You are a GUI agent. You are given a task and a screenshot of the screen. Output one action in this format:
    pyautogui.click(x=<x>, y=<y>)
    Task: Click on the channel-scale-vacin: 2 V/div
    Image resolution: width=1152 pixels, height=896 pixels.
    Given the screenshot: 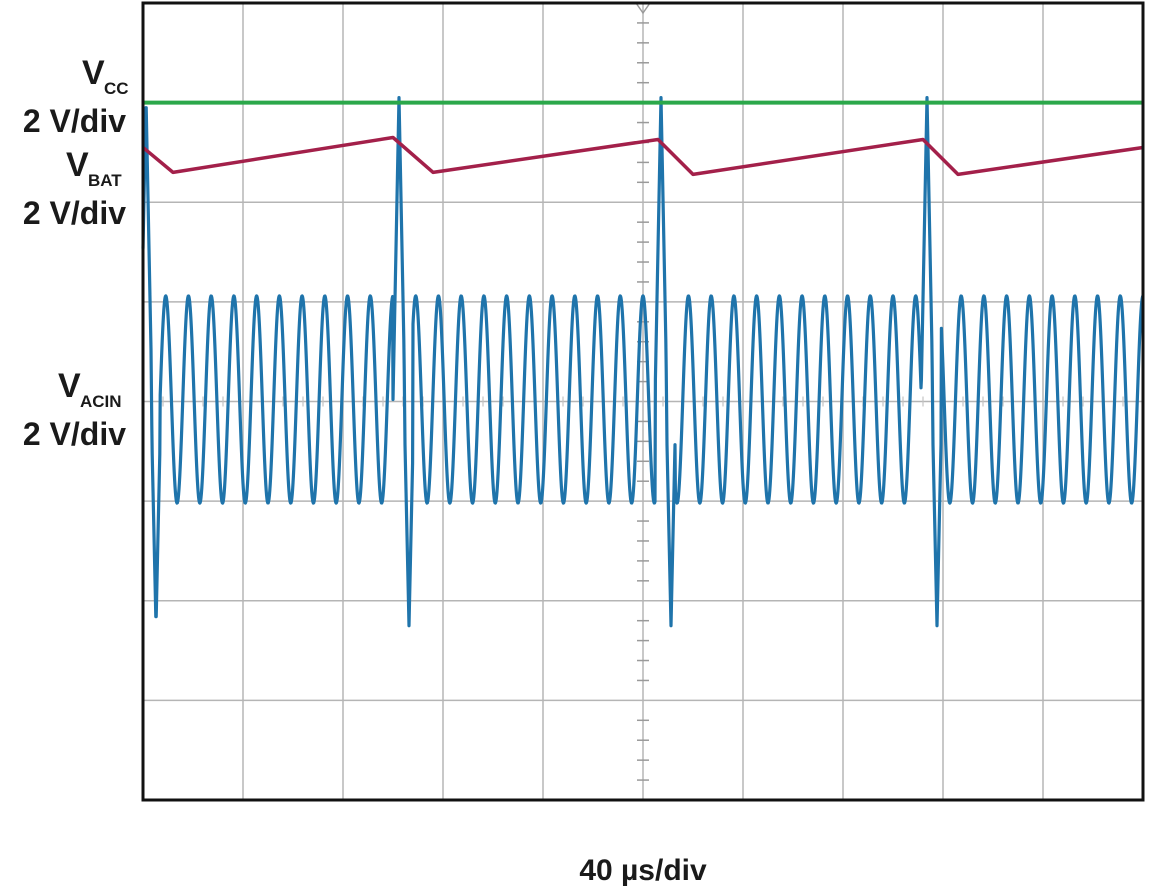 What is the action you would take?
    pyautogui.click(x=74, y=434)
    